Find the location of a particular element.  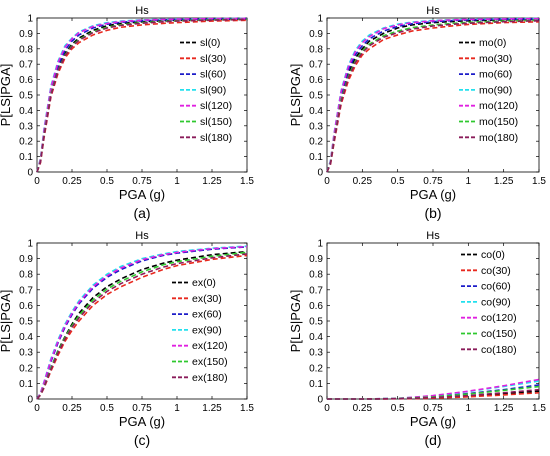

series-line-mo(120) is located at coordinates (433, 95).